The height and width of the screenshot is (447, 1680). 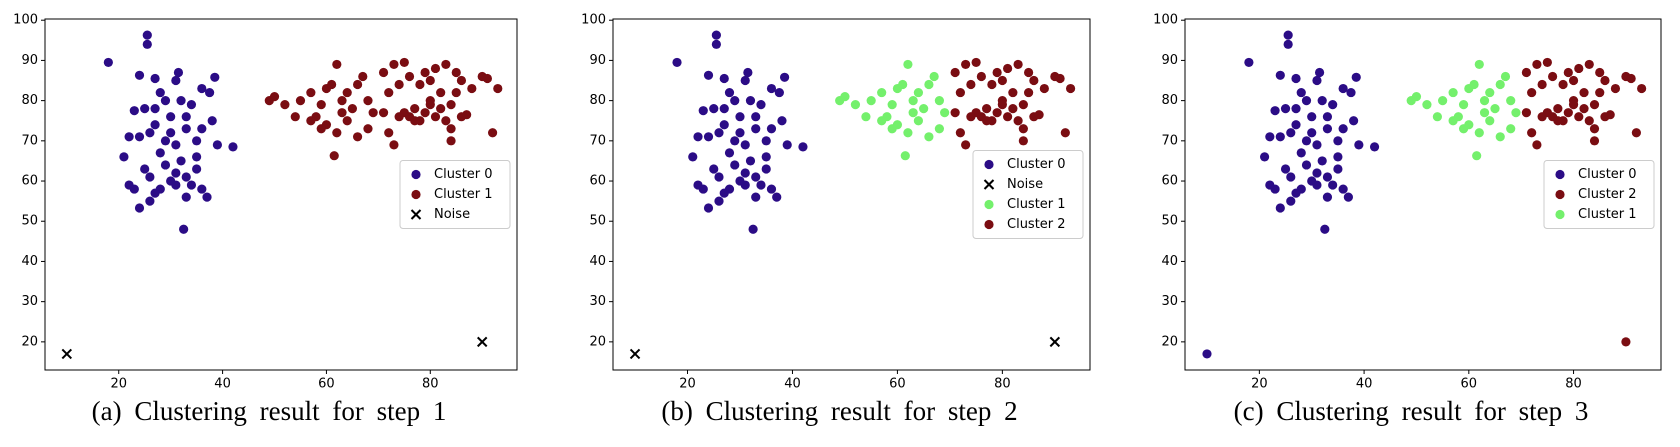 I want to click on y-tick-label: 20, so click(x=1169, y=341).